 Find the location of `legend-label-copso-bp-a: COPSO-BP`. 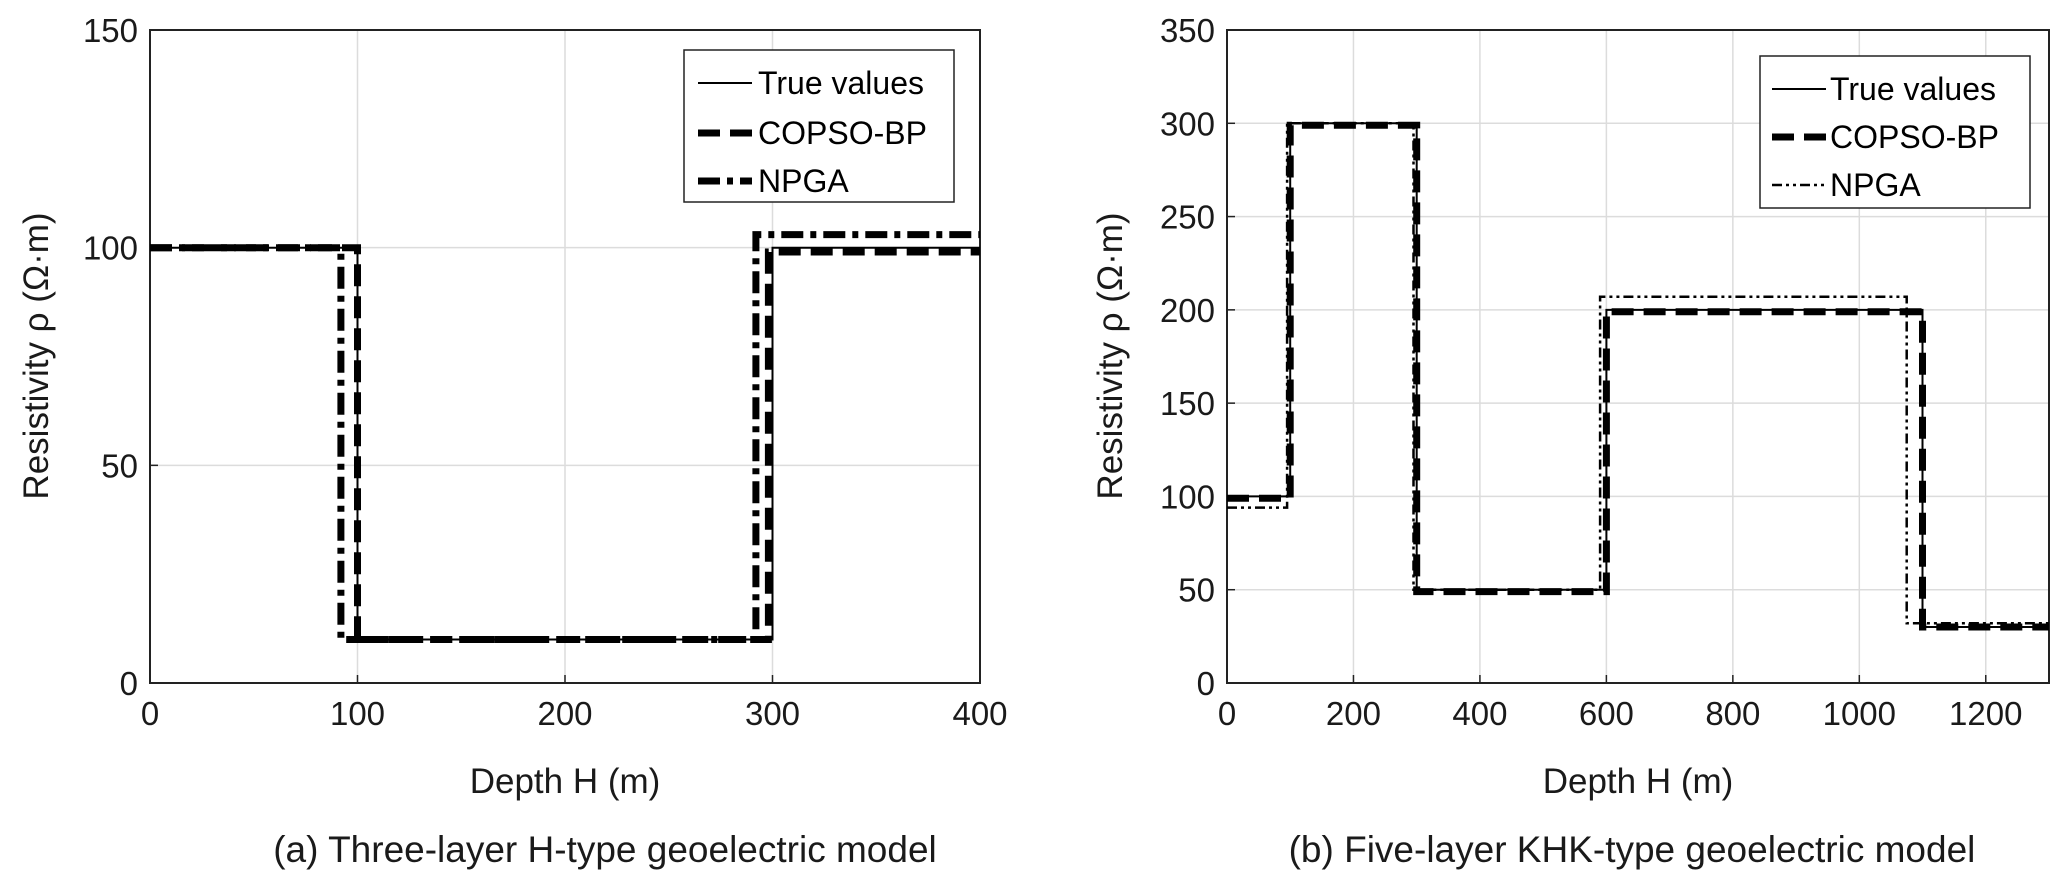

legend-label-copso-bp-a: COPSO-BP is located at coordinates (842, 133).